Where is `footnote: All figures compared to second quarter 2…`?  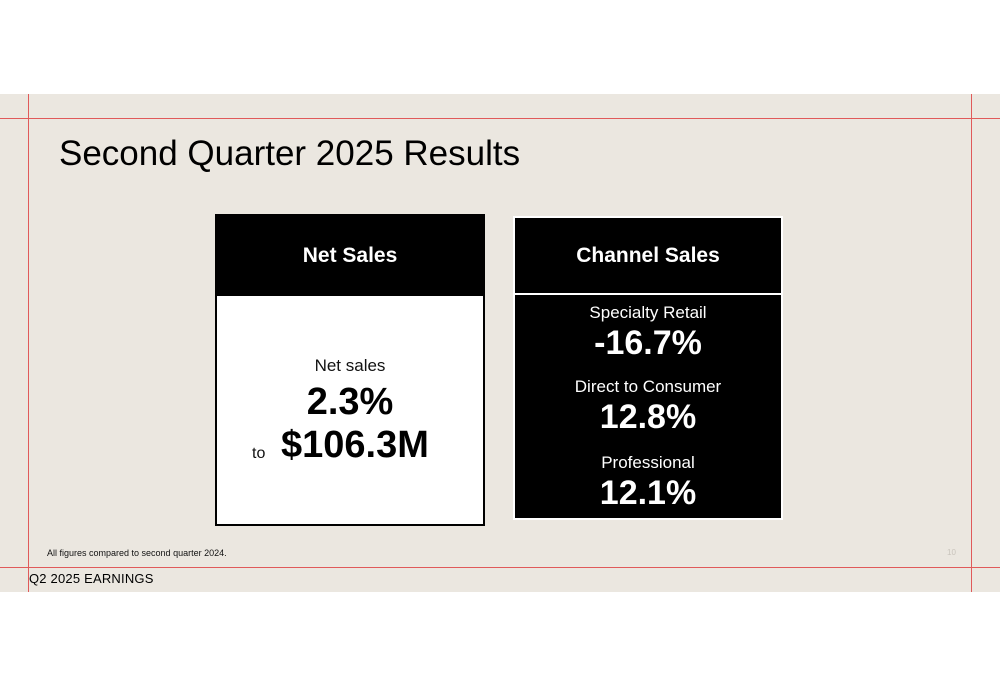
footnote: All figures compared to second quarter 2… is located at coordinates (137, 553).